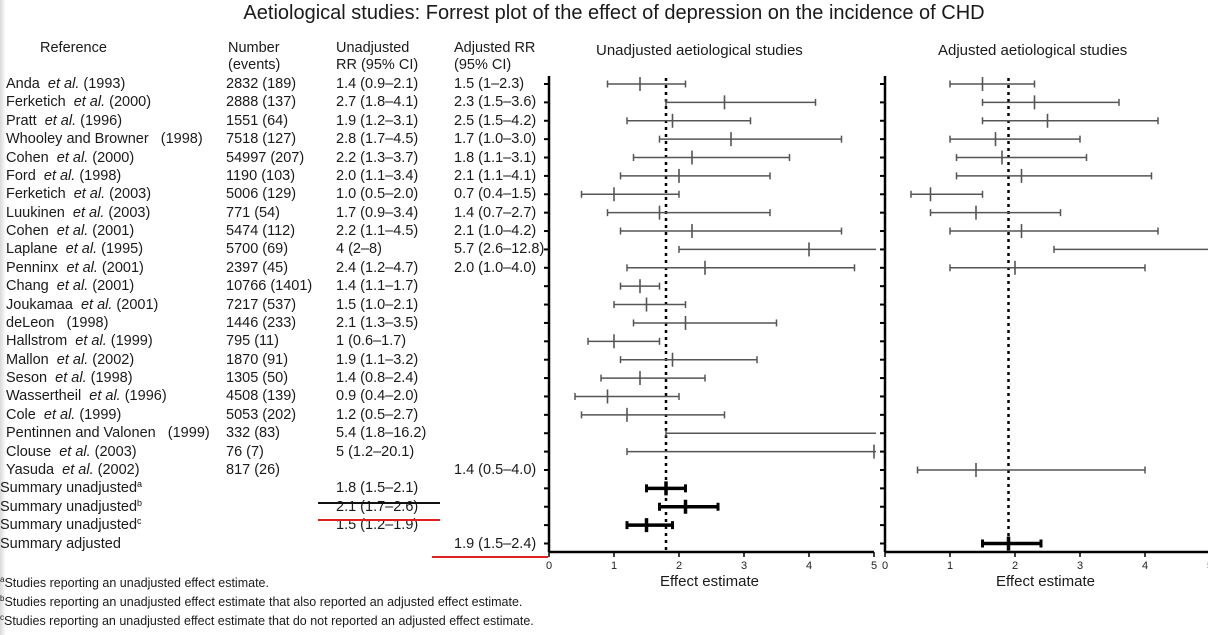 The width and height of the screenshot is (1208, 635). What do you see at coordinates (257, 267) in the screenshot?
I see `study-number-events: 2397 (45)` at bounding box center [257, 267].